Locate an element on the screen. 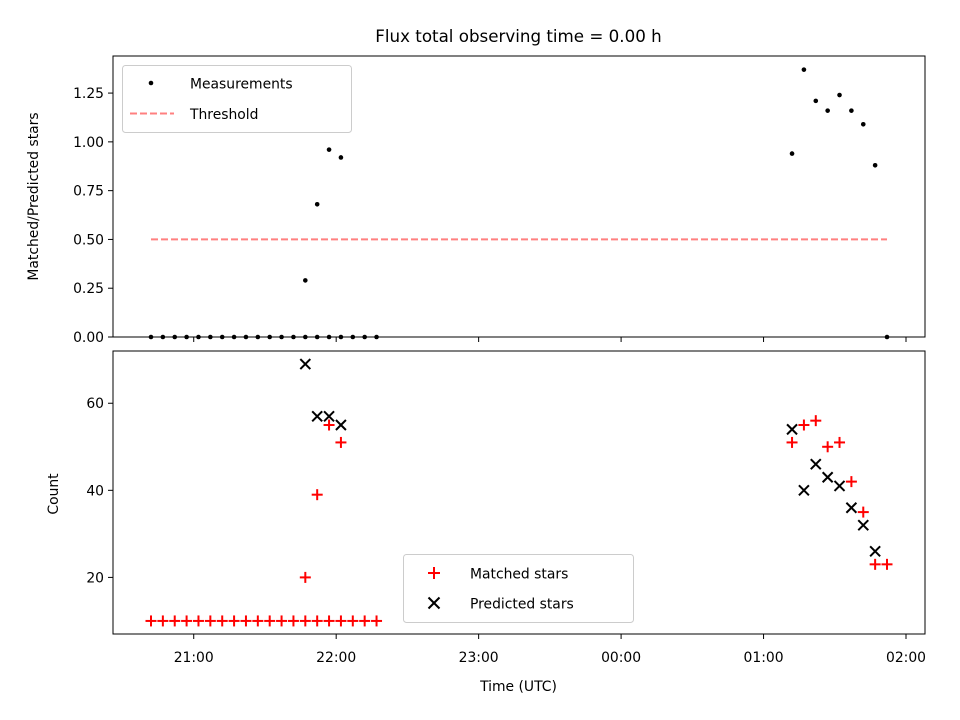 The width and height of the screenshot is (960, 720). bottom-x-ticks: 21:00 22:00 23:00 00:00 01:00 02:00 is located at coordinates (550, 650).